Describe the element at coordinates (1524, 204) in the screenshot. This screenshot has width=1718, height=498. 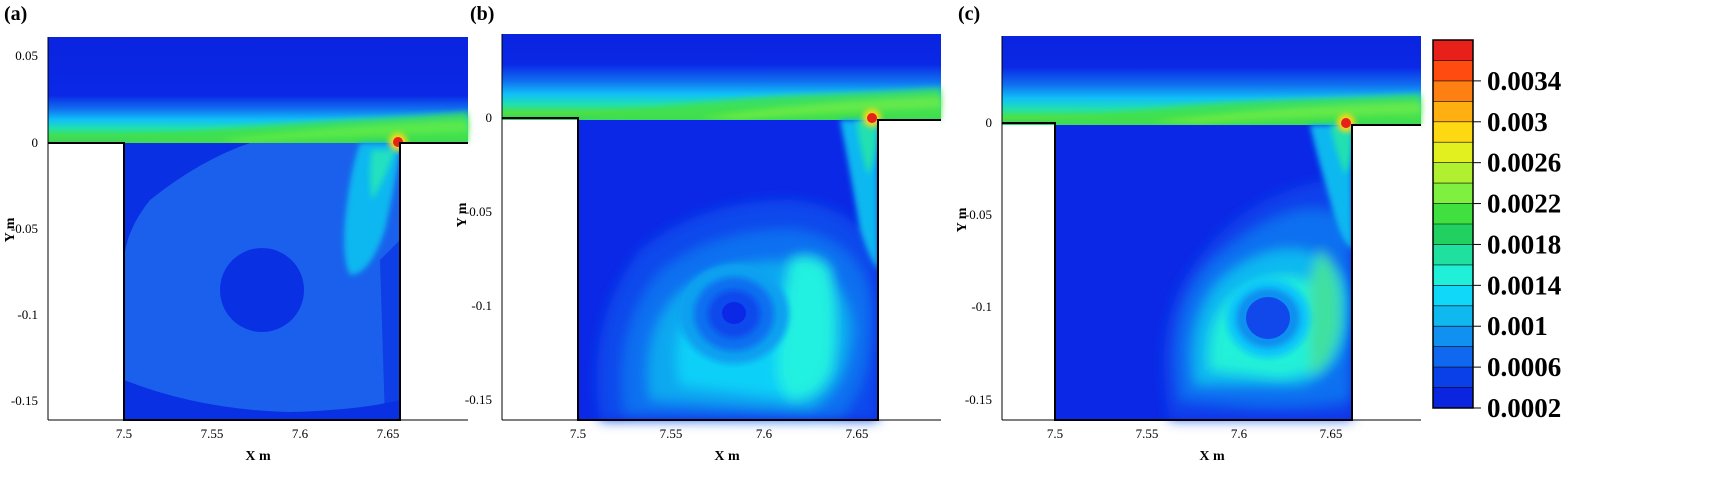
I see `colorbar-tick-label: 0.0022` at that location.